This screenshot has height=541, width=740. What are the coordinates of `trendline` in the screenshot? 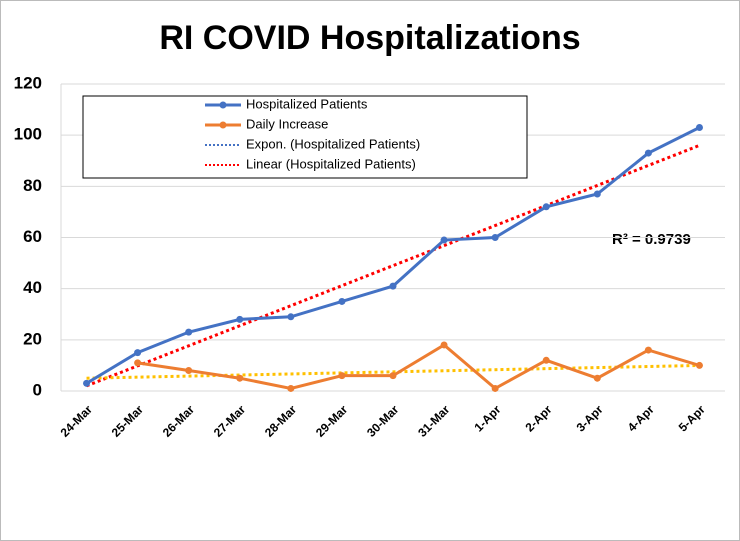 It's located at (393, 371).